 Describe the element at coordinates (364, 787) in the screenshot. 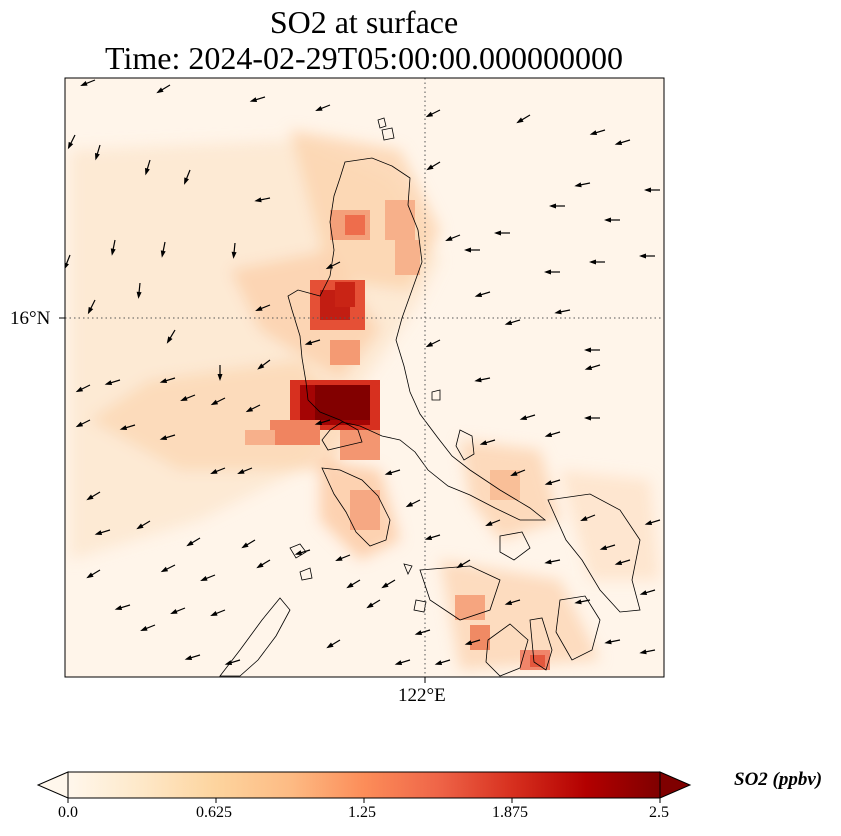

I see `colorbar` at that location.